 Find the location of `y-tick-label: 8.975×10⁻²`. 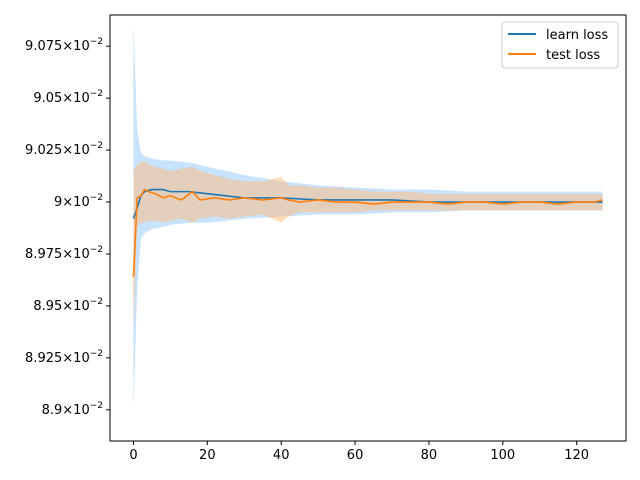

y-tick-label: 8.975×10⁻² is located at coordinates (64, 253).